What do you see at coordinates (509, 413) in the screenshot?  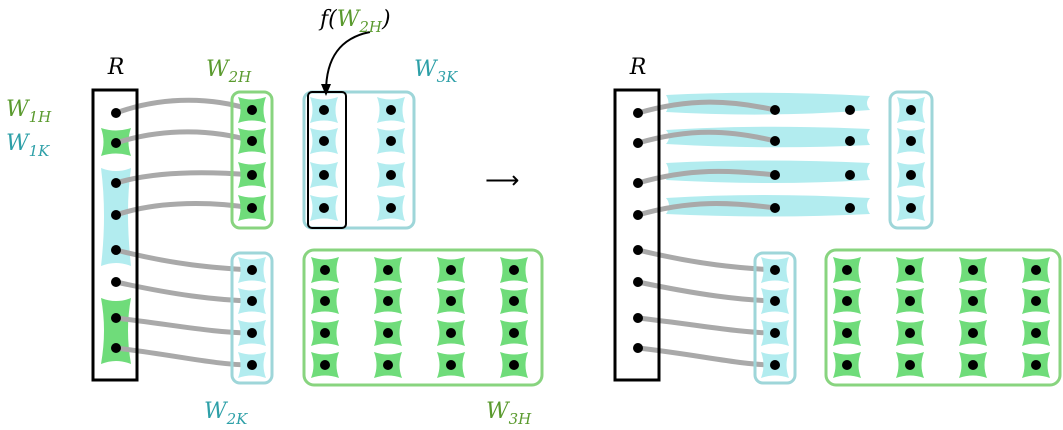 I see `w3h-label: W3H` at bounding box center [509, 413].